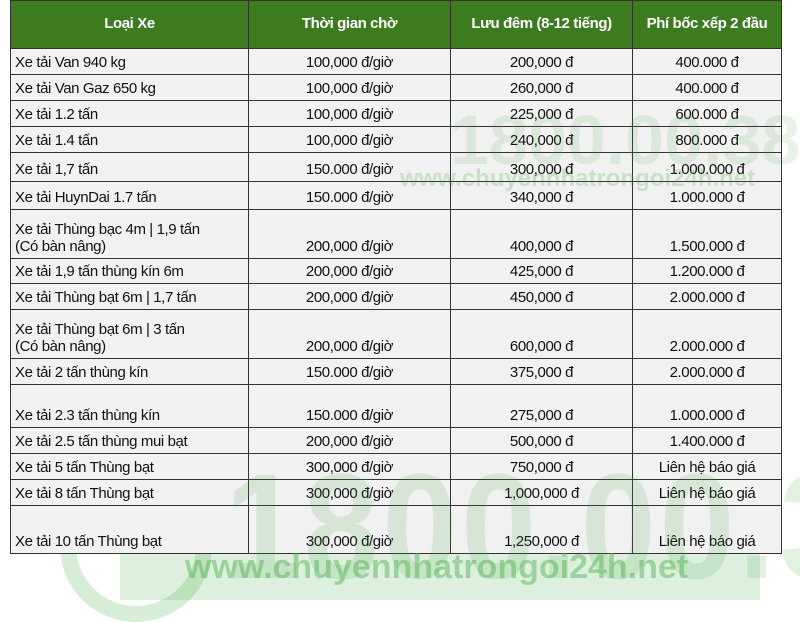 The height and width of the screenshot is (622, 800). Describe the element at coordinates (541, 466) in the screenshot. I see `overnight-cell: 750,000 đ` at that location.